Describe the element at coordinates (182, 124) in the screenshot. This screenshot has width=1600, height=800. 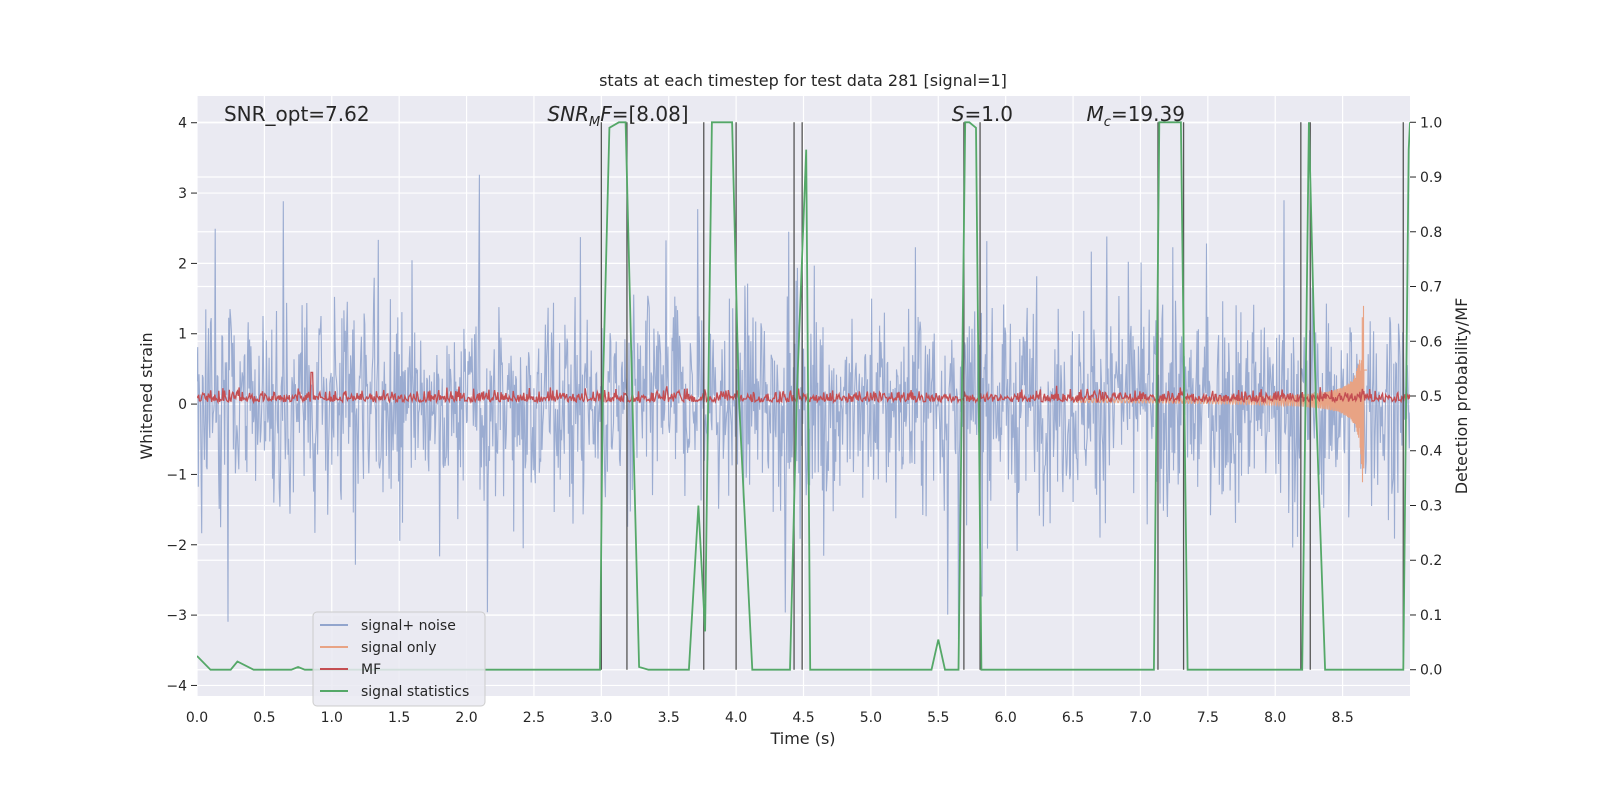
I see `y-tick-label: 4` at that location.